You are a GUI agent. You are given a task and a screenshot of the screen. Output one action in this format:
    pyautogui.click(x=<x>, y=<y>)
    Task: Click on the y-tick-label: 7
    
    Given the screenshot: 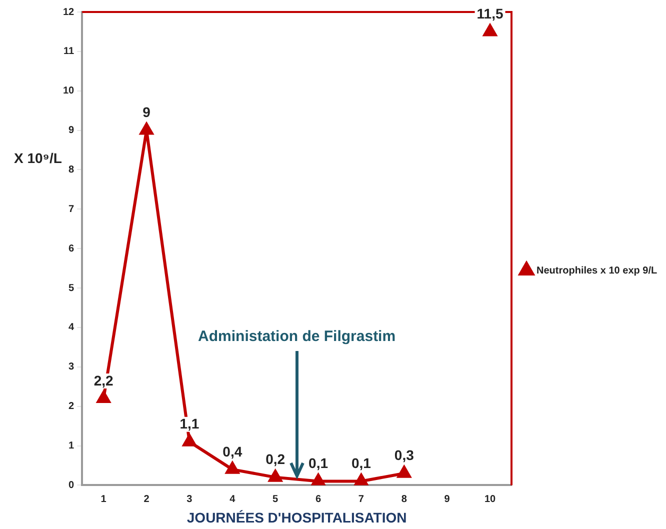 What is the action you would take?
    pyautogui.click(x=71, y=209)
    